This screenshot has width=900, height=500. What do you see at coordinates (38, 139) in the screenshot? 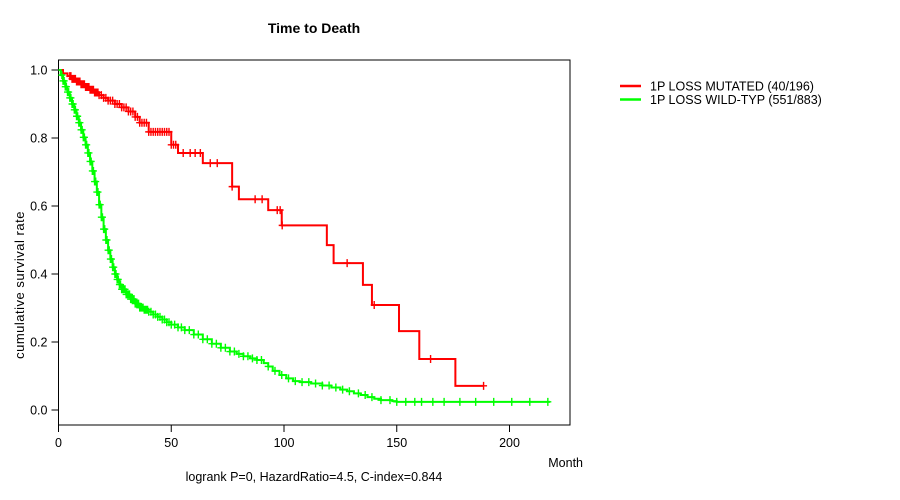
I see `y-tick-label: 0.8` at bounding box center [38, 139].